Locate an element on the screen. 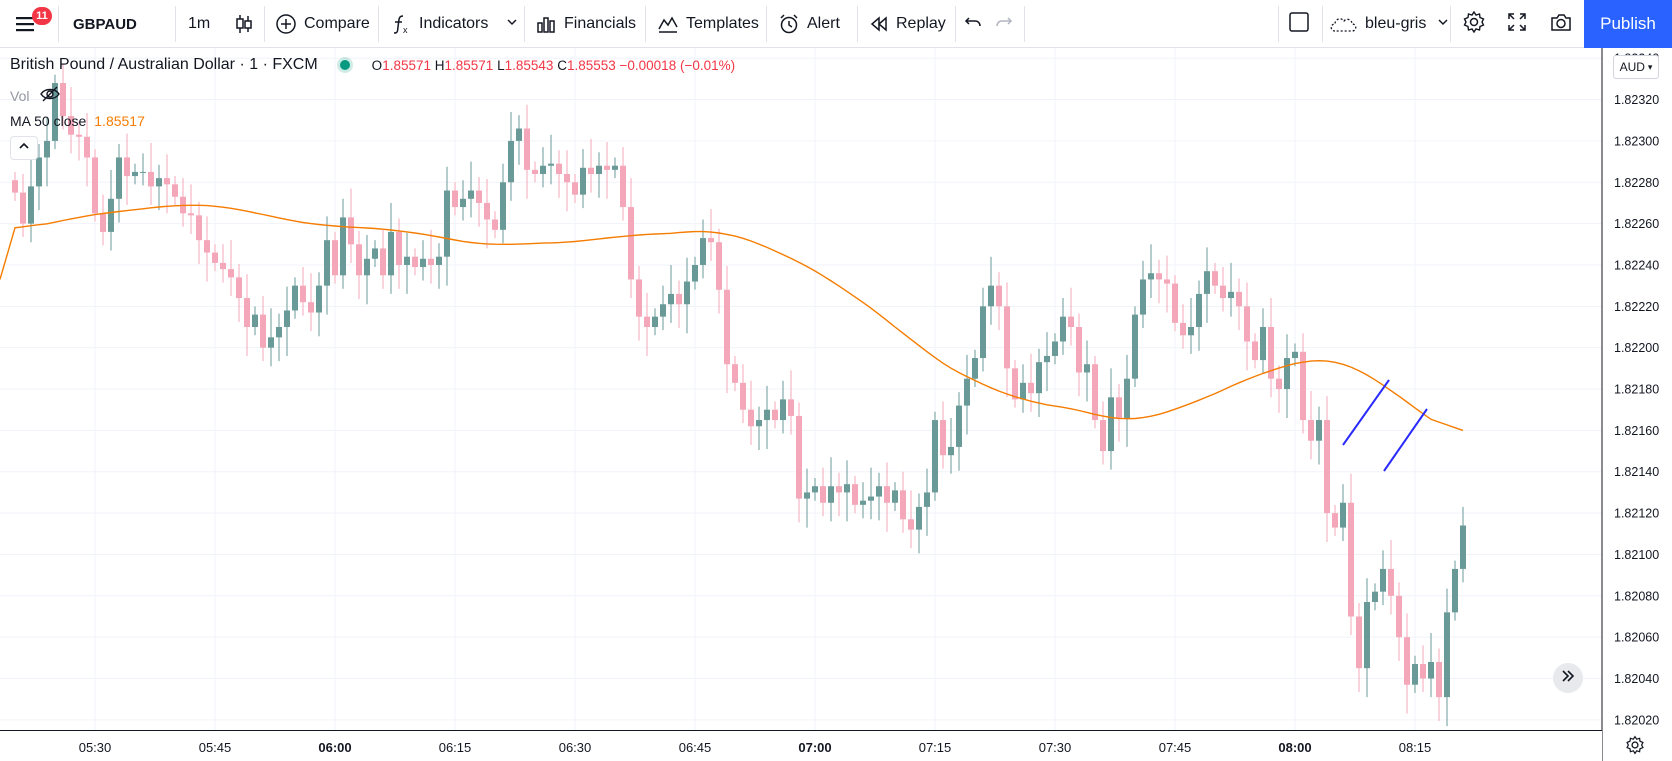  currency-selector: AUD ▾ is located at coordinates (1636, 67).